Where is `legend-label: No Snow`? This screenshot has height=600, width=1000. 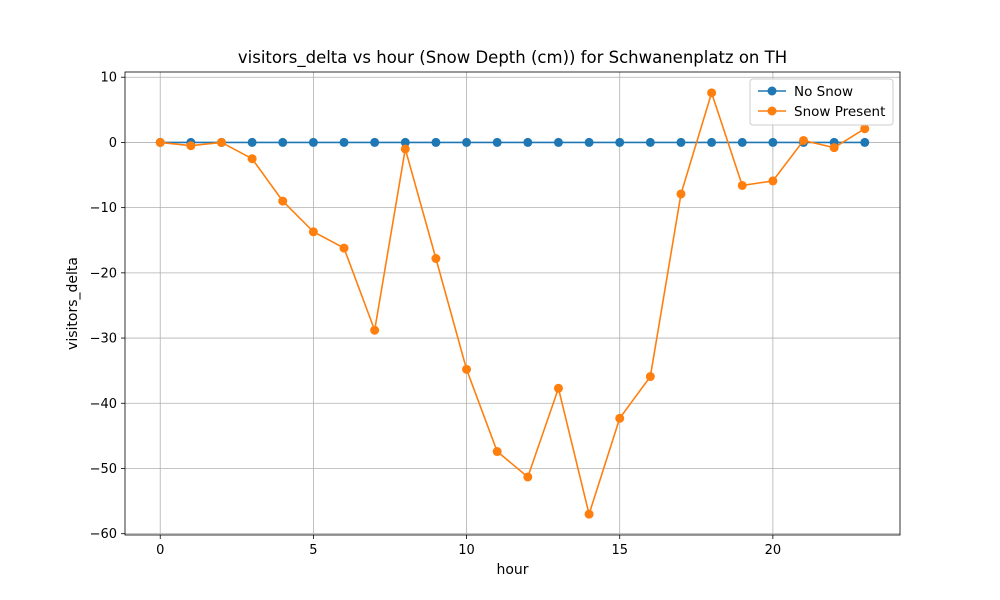
legend-label: No Snow is located at coordinates (823, 92).